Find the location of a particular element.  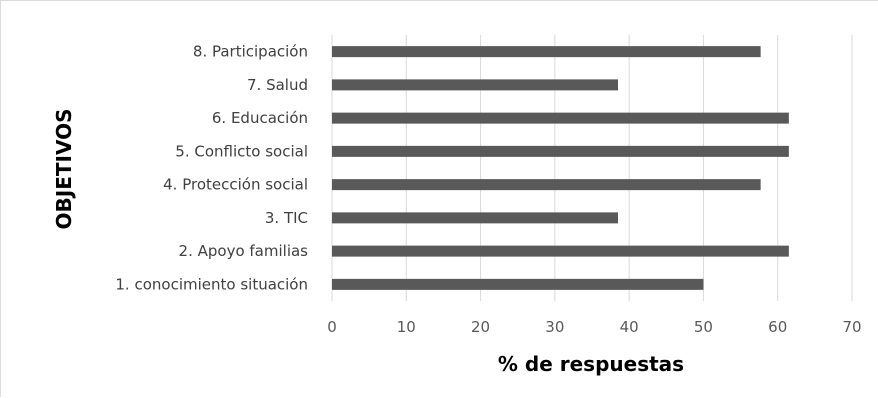

category-label: 5. Conflicto social is located at coordinates (241, 151).